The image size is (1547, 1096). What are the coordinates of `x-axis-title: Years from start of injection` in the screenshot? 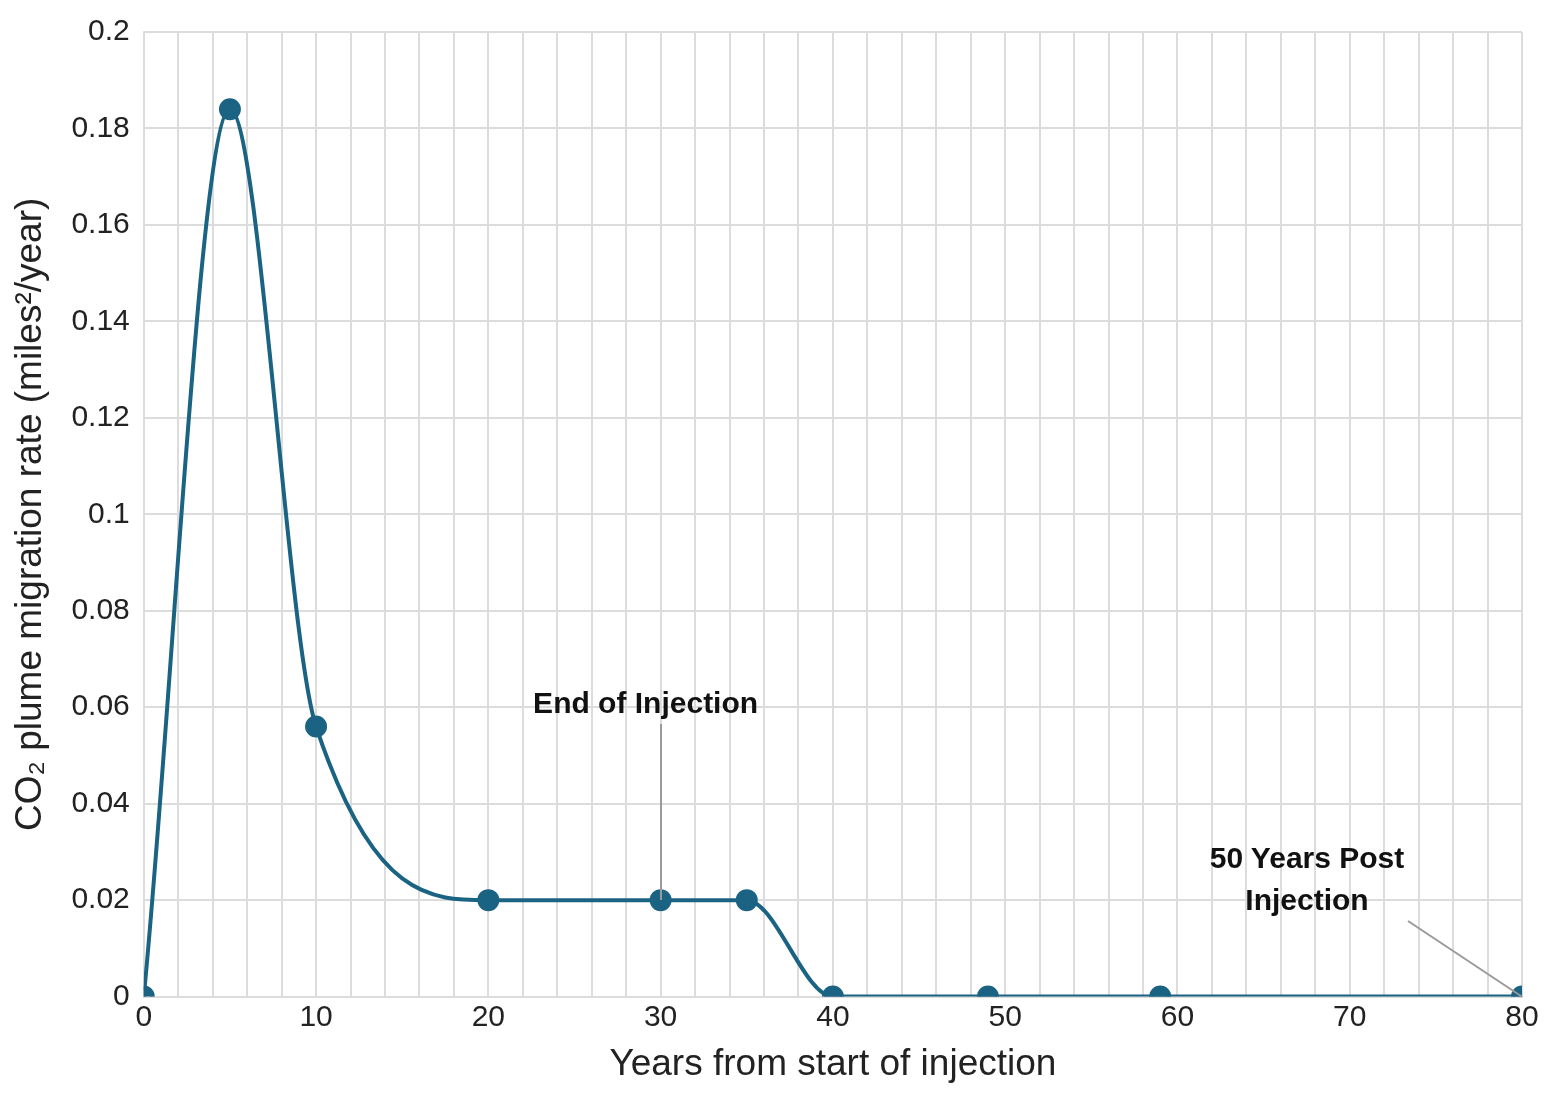 It's located at (833, 1062).